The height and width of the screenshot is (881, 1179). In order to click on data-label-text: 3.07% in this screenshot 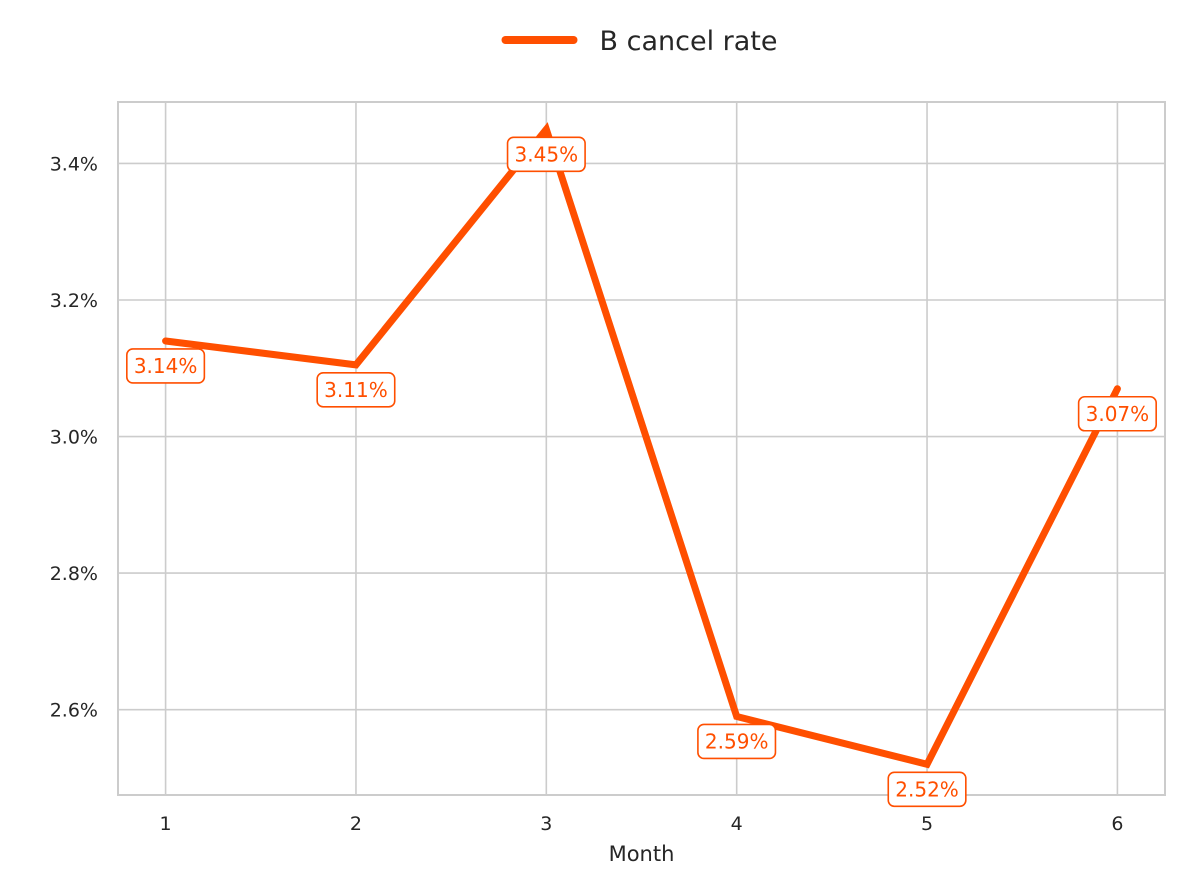, I will do `click(1118, 414)`.